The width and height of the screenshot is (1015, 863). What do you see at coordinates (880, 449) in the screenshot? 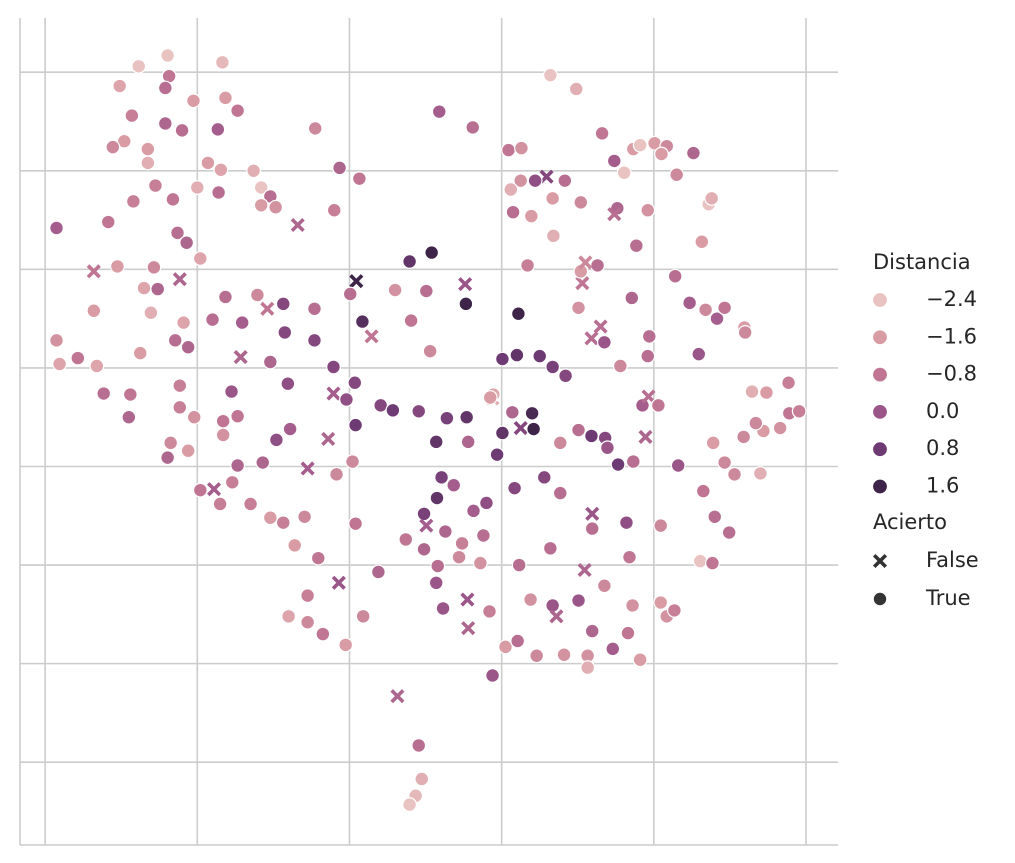
I see `legend-swatch` at bounding box center [880, 449].